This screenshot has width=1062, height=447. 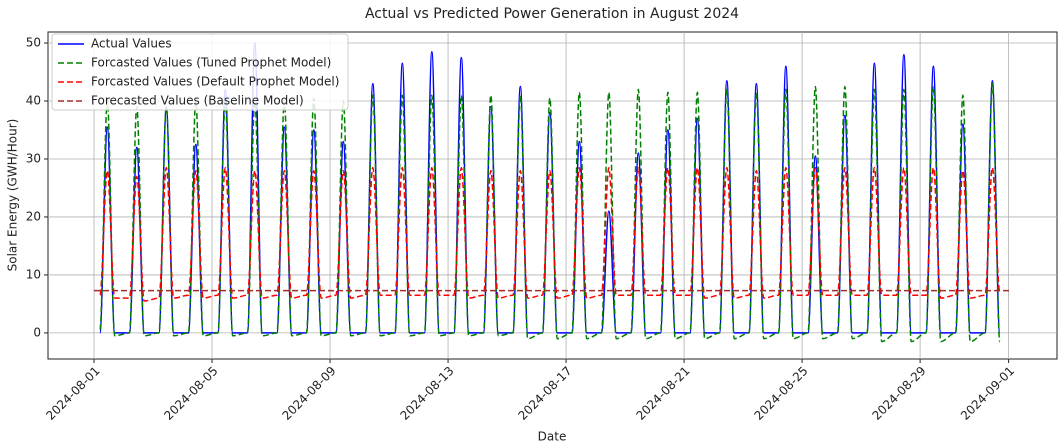 What do you see at coordinates (37, 332) in the screenshot?
I see `y-tick-label: 0` at bounding box center [37, 332].